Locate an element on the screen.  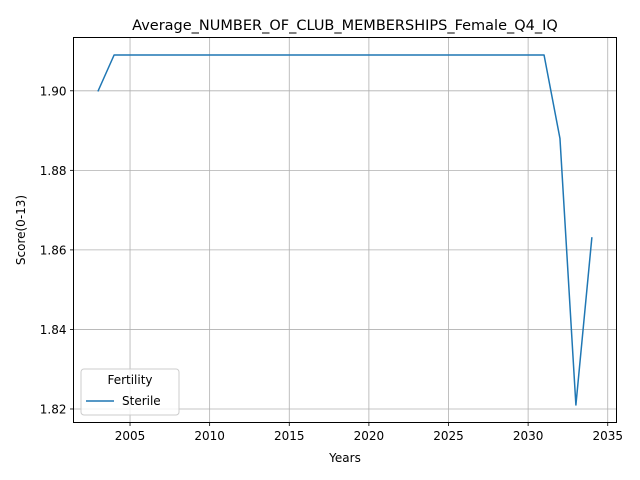
legend-box is located at coordinates (130, 392).